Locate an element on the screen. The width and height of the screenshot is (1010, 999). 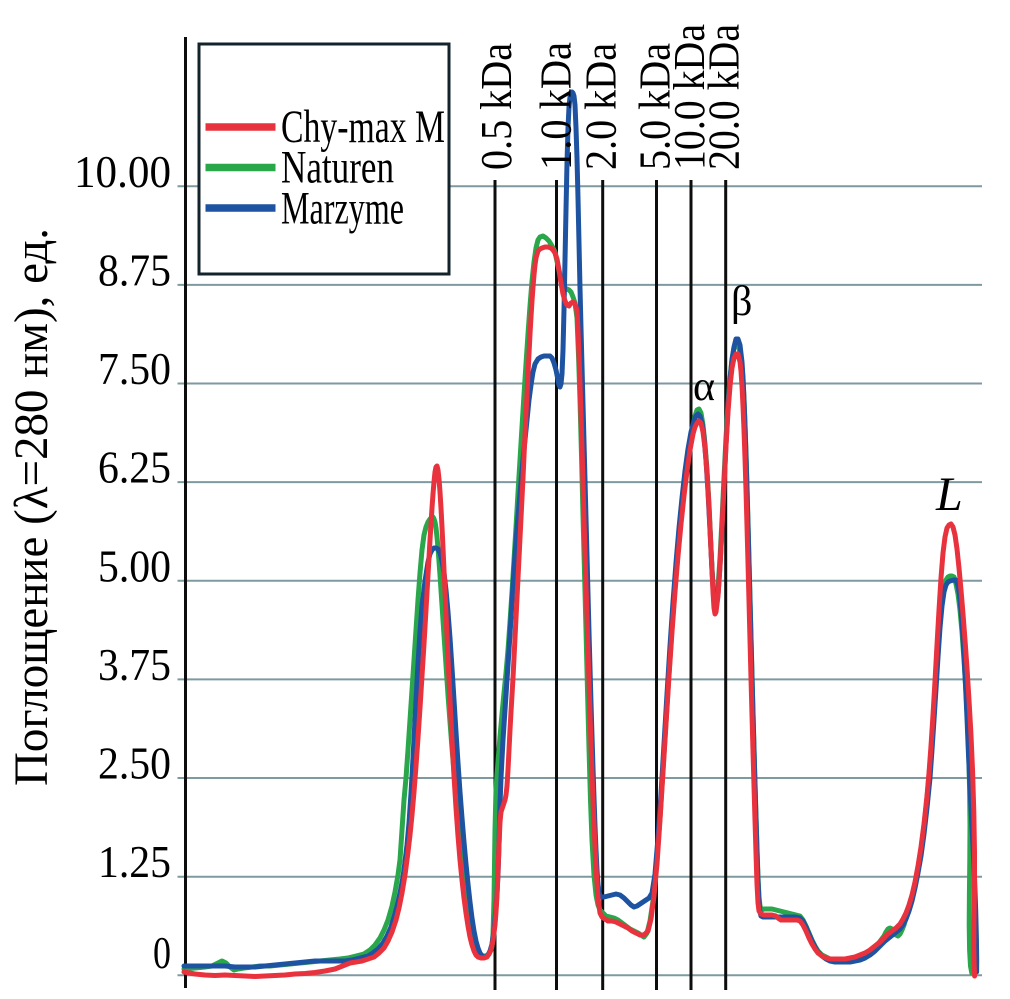
svg-text: 3.75 is located at coordinates (134, 664).